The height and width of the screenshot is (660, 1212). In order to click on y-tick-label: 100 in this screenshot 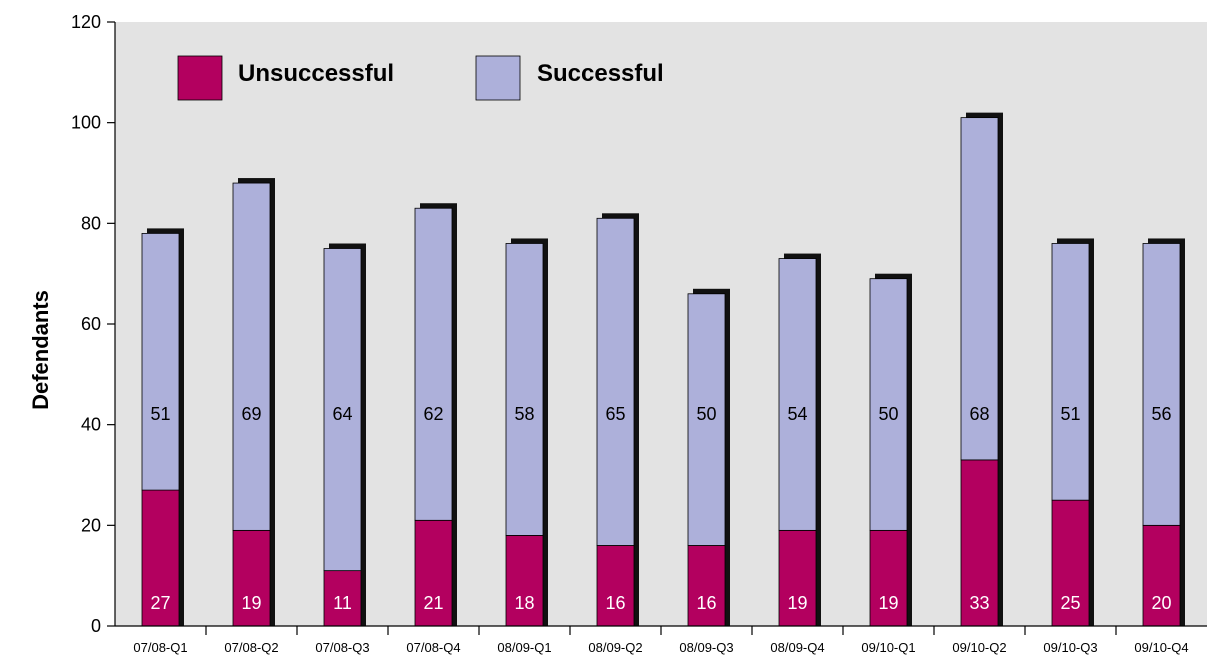, I will do `click(86, 123)`.